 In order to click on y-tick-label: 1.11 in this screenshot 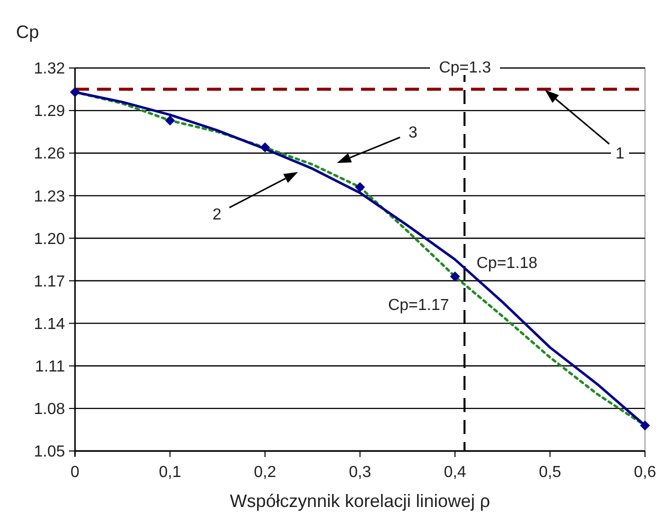, I will do `click(50, 367)`.